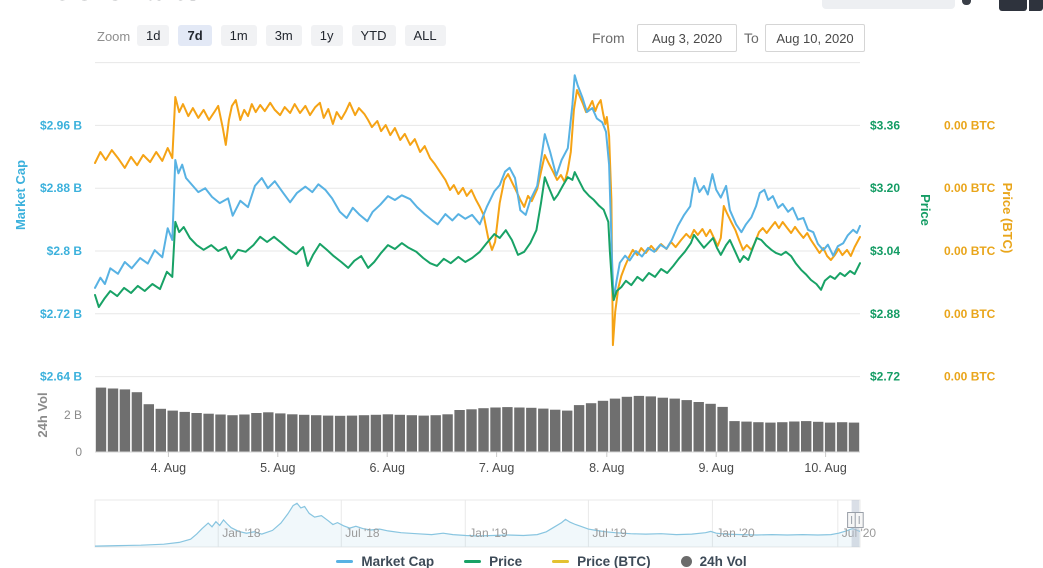 The width and height of the screenshot is (1043, 568). Describe the element at coordinates (277, 468) in the screenshot. I see `x-tick-label: 5. Aug` at that location.